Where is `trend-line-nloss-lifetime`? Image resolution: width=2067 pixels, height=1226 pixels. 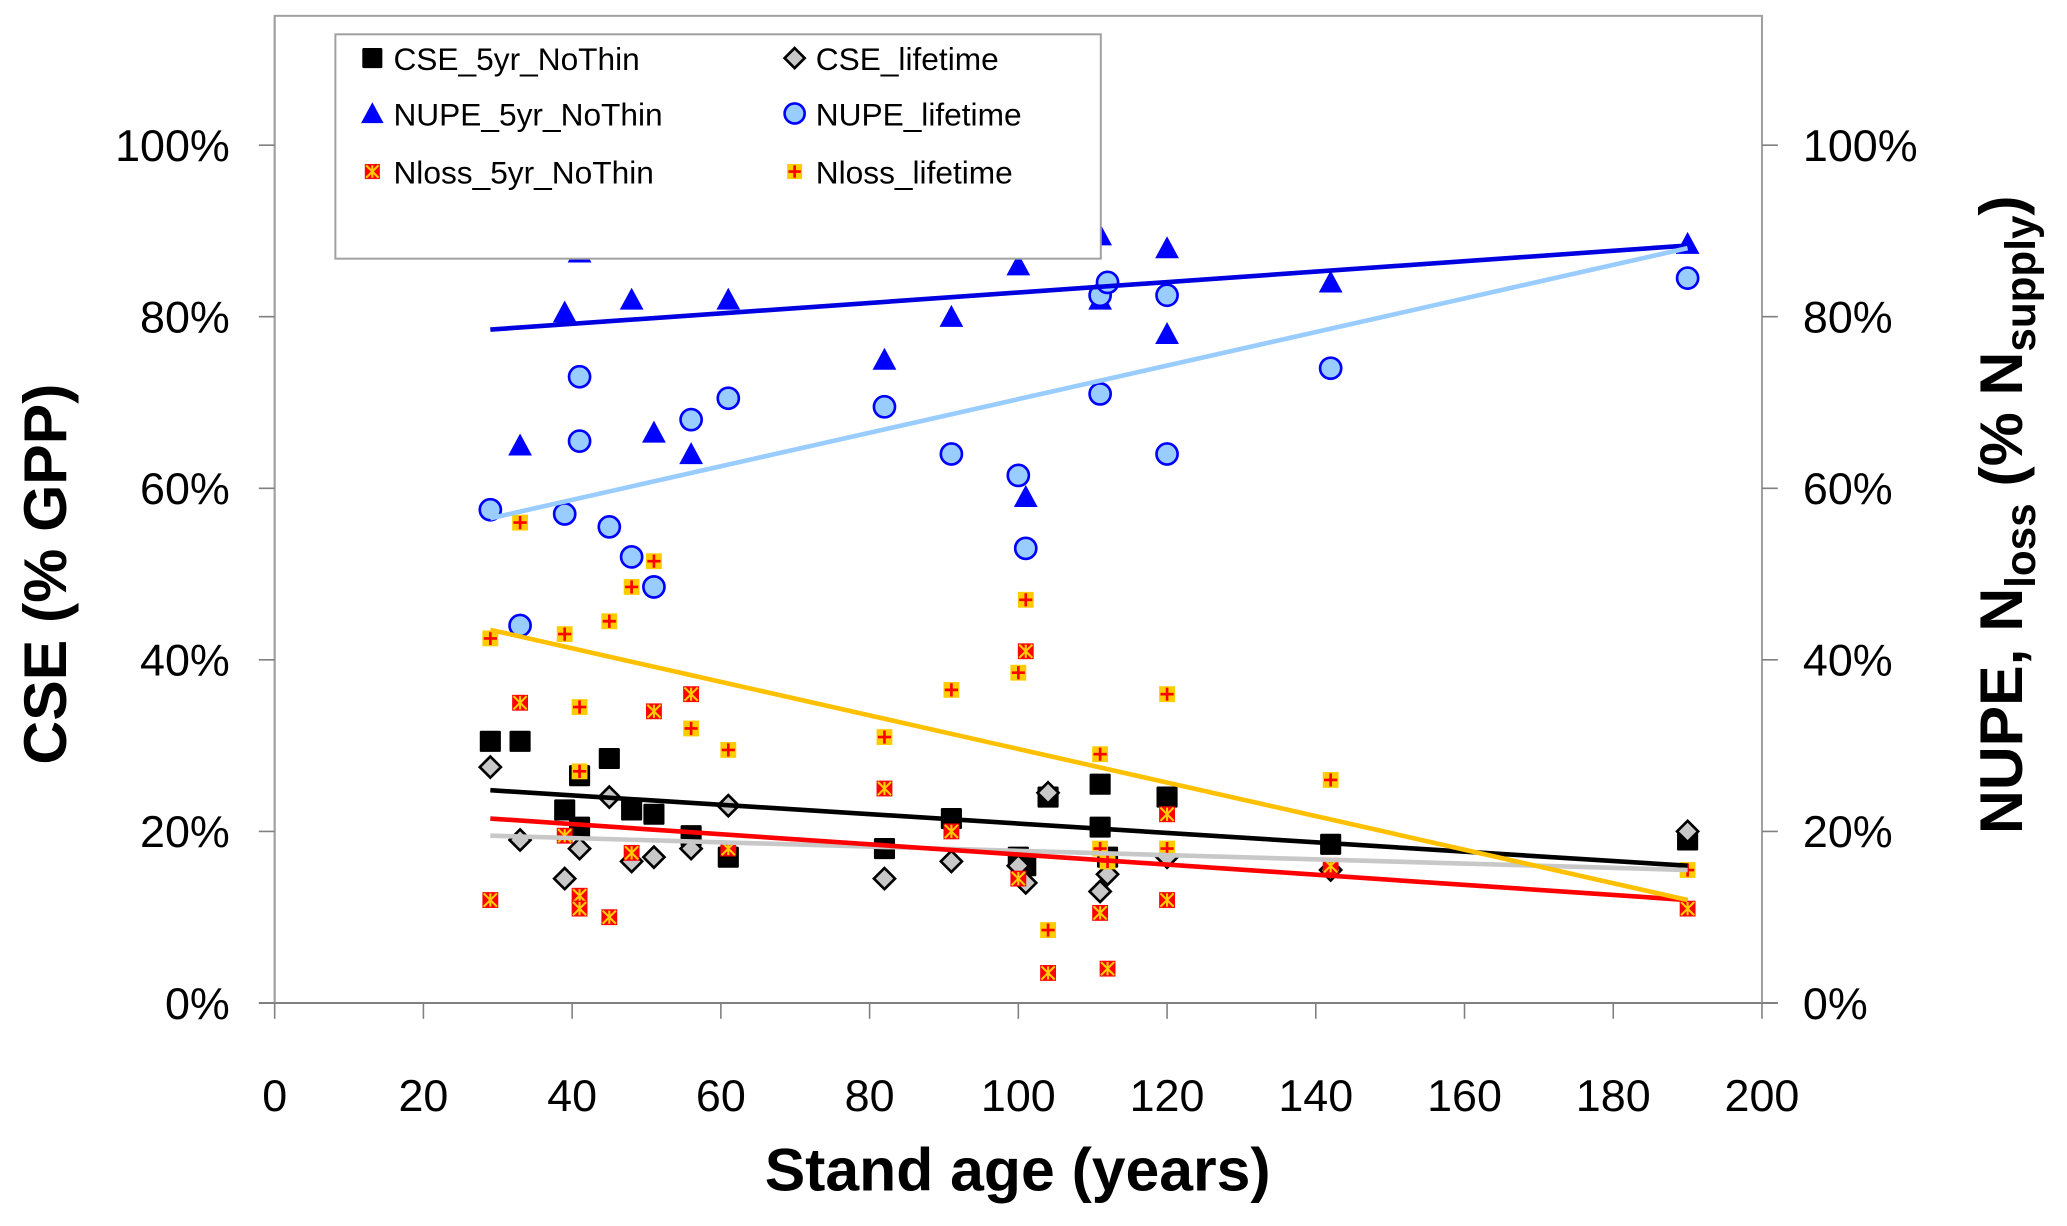 trend-line-nloss-lifetime is located at coordinates (1089, 765).